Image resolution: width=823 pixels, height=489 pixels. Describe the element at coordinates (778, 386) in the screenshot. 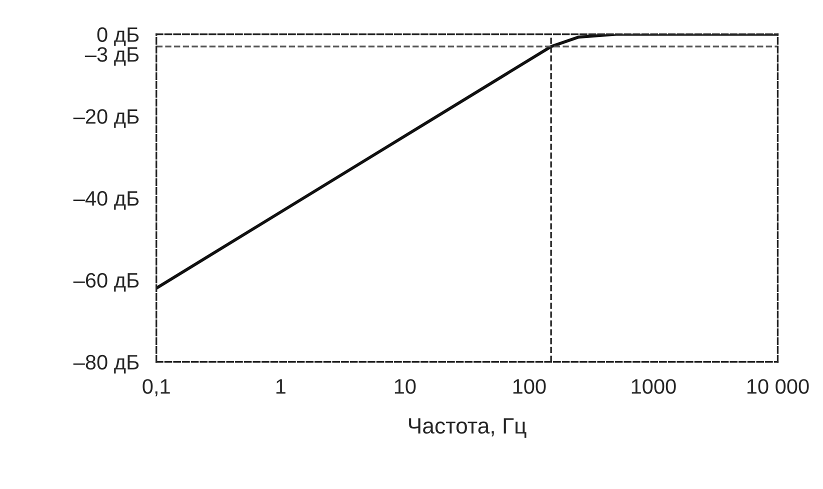

I see `x-tick-label: 10 000` at that location.